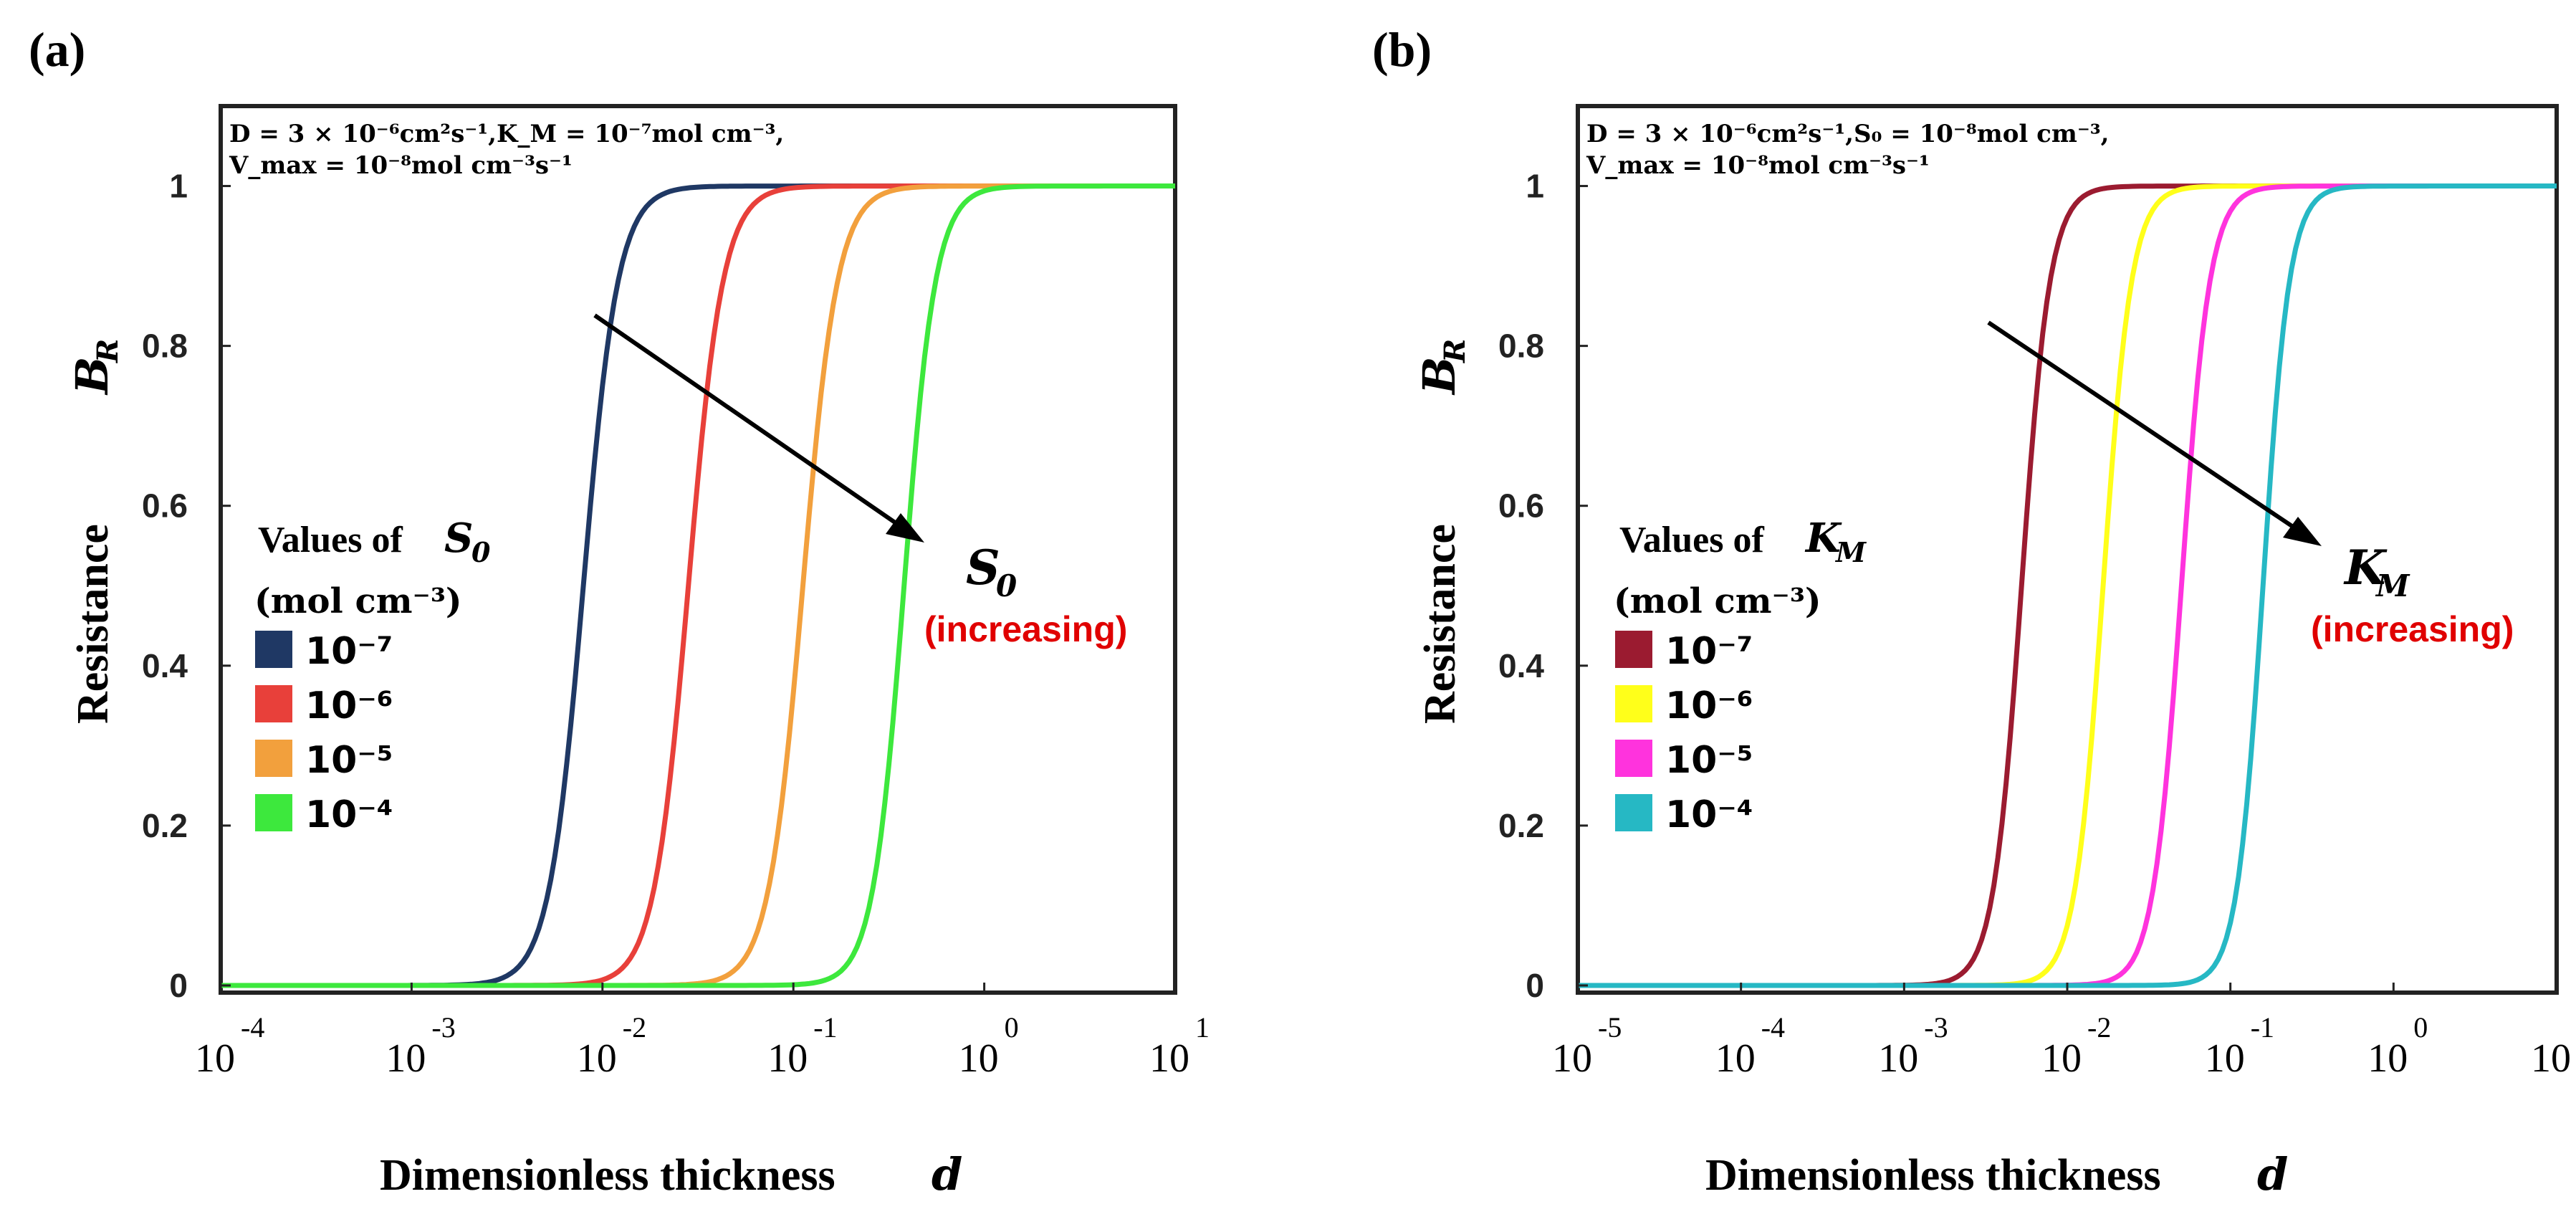 This screenshot has height=1232, width=2576. What do you see at coordinates (330, 540) in the screenshot?
I see `legend-title-a: Values of` at bounding box center [330, 540].